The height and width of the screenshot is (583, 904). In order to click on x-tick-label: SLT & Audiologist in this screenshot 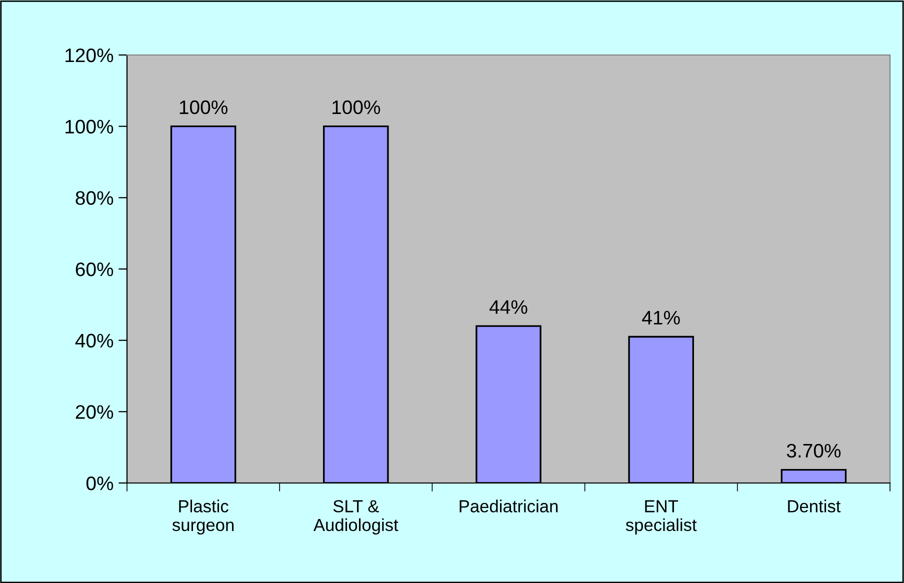, I will do `click(355, 517)`.